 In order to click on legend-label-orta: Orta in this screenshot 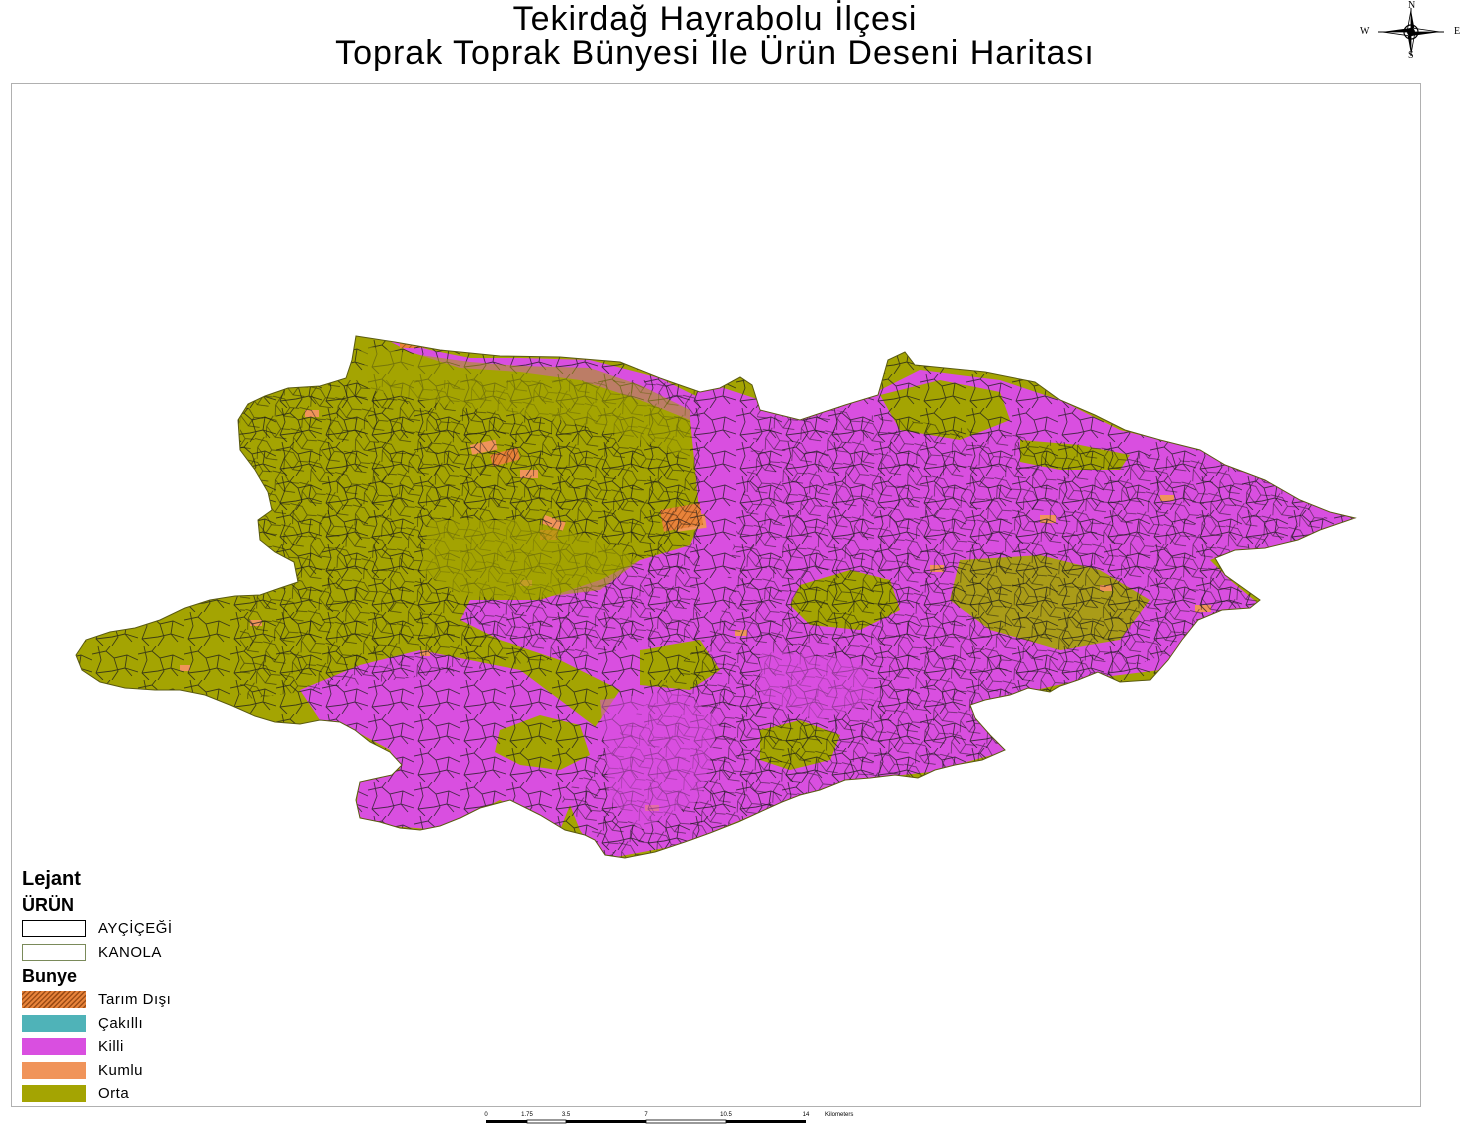, I will do `click(114, 1094)`.